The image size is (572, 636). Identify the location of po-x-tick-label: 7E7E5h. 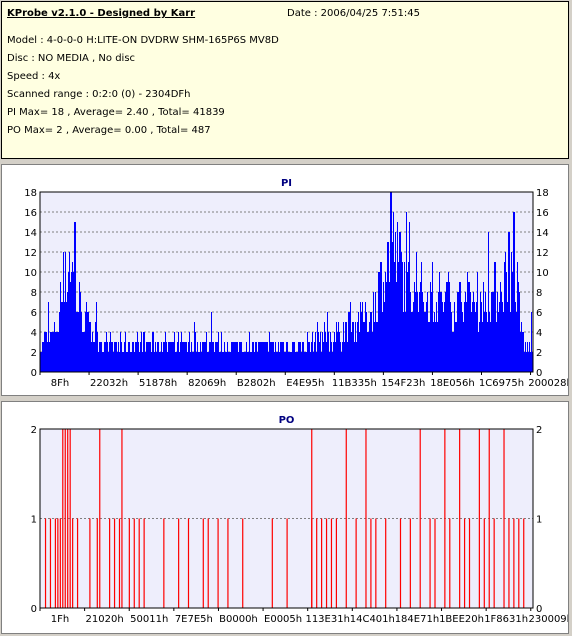
(194, 619).